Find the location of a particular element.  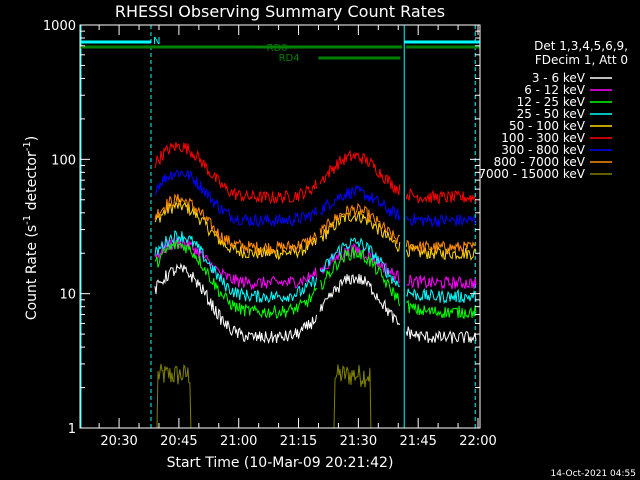

x-tick-label: 20:30 is located at coordinates (118, 441).